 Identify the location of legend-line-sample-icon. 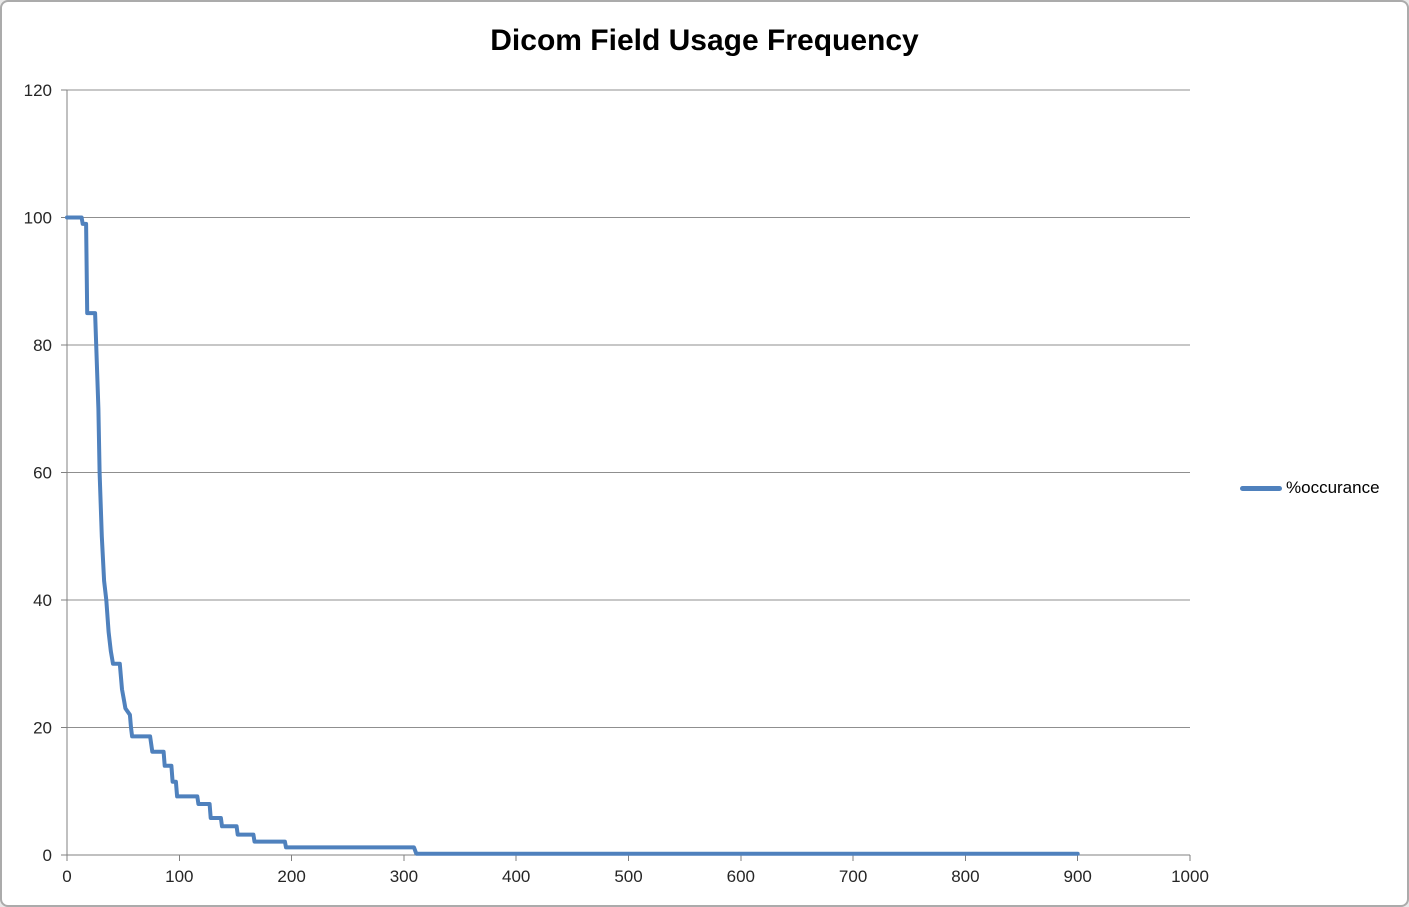
(1261, 488).